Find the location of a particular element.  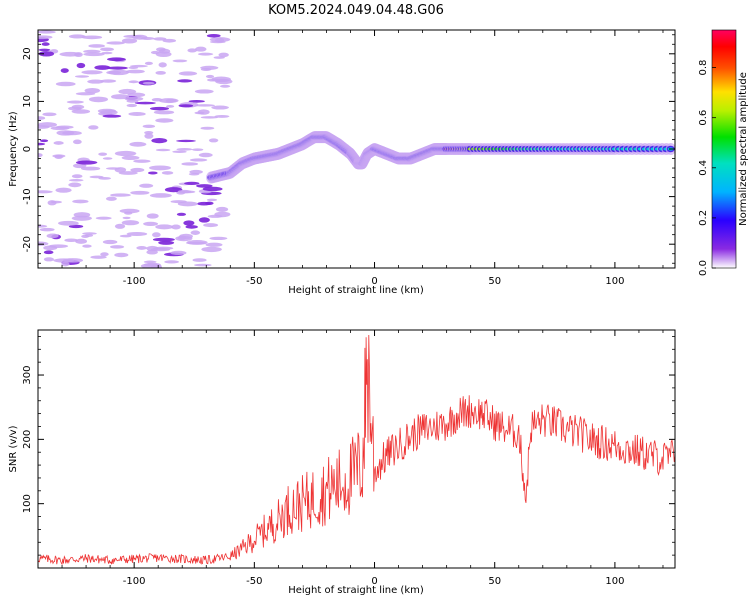

spectrogram-x-tick-label: 0 is located at coordinates (374, 281).